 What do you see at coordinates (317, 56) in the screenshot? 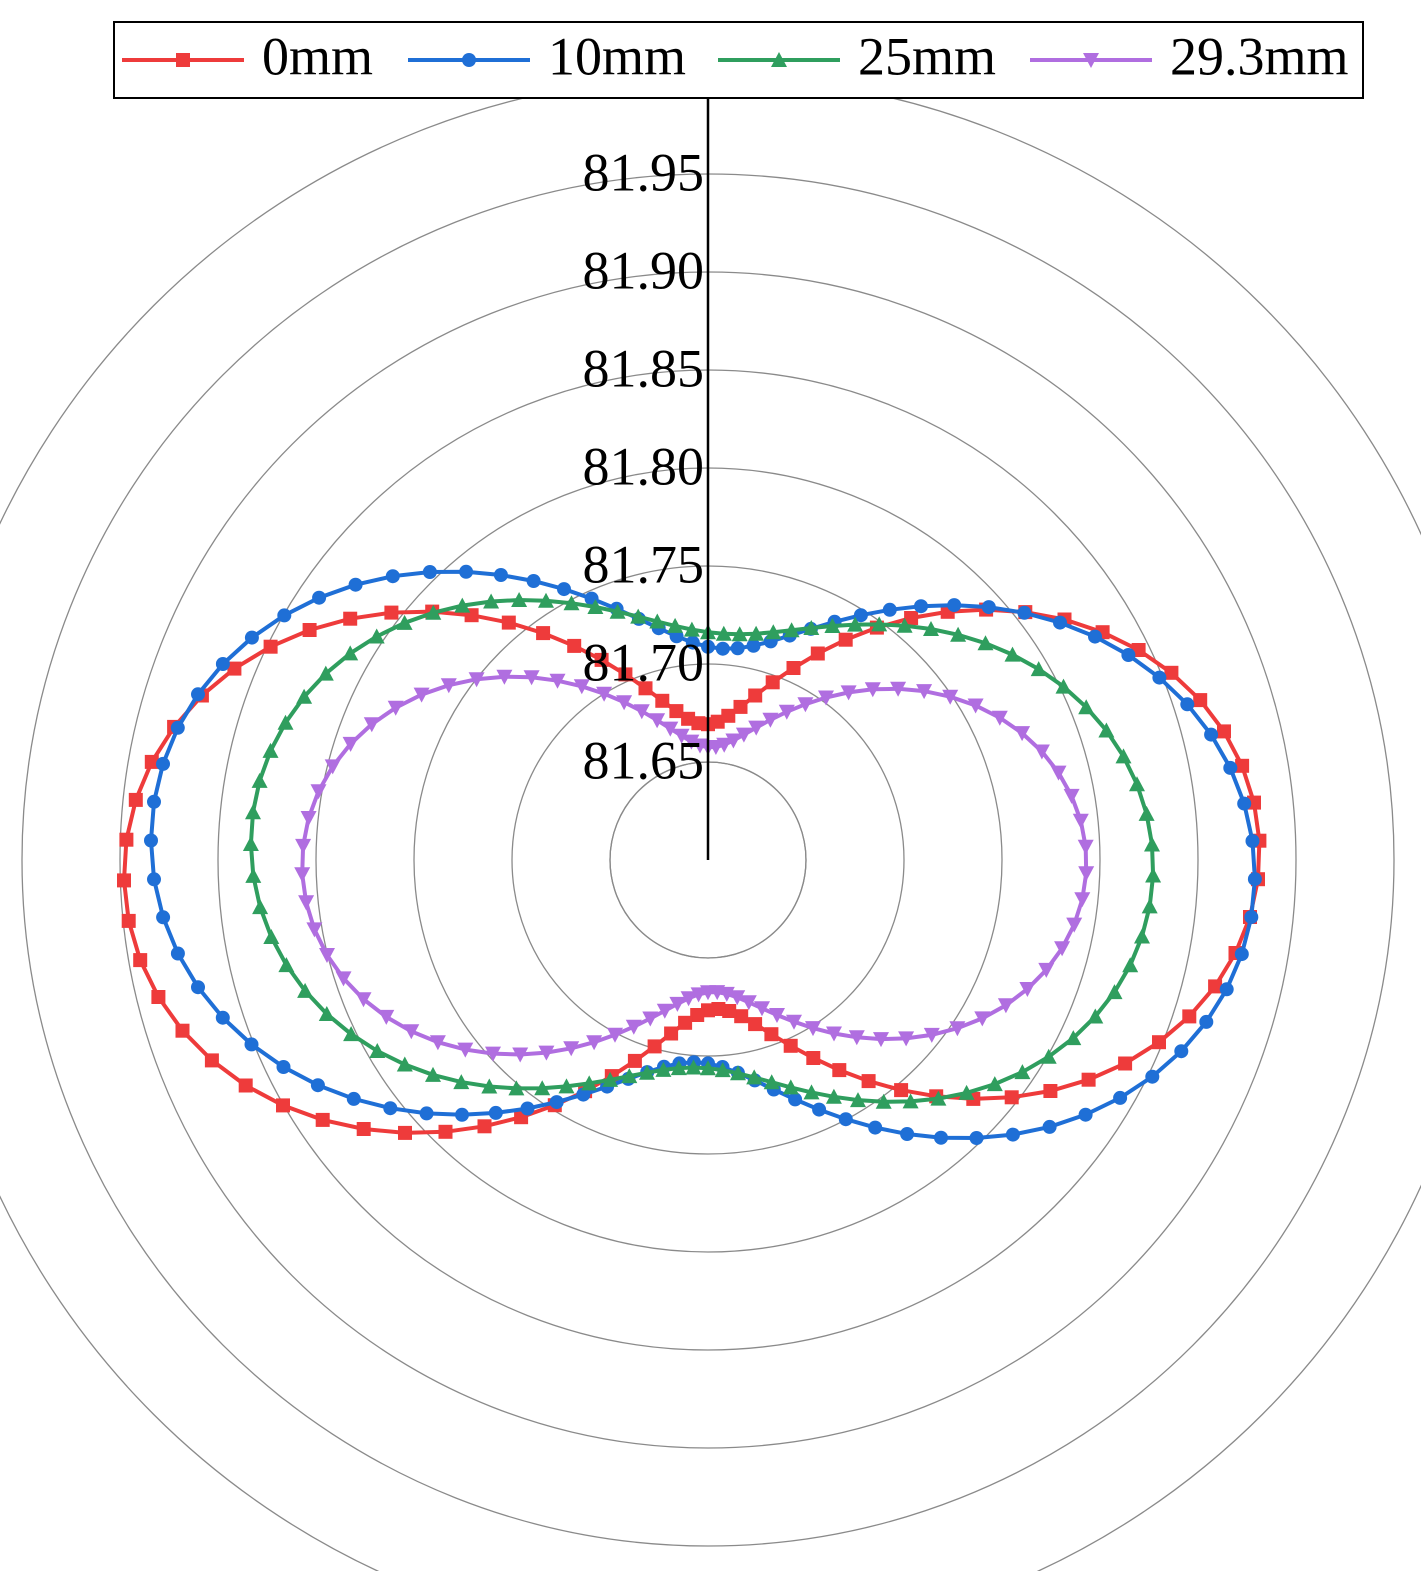
I see `legend-label: 0mm` at bounding box center [317, 56].